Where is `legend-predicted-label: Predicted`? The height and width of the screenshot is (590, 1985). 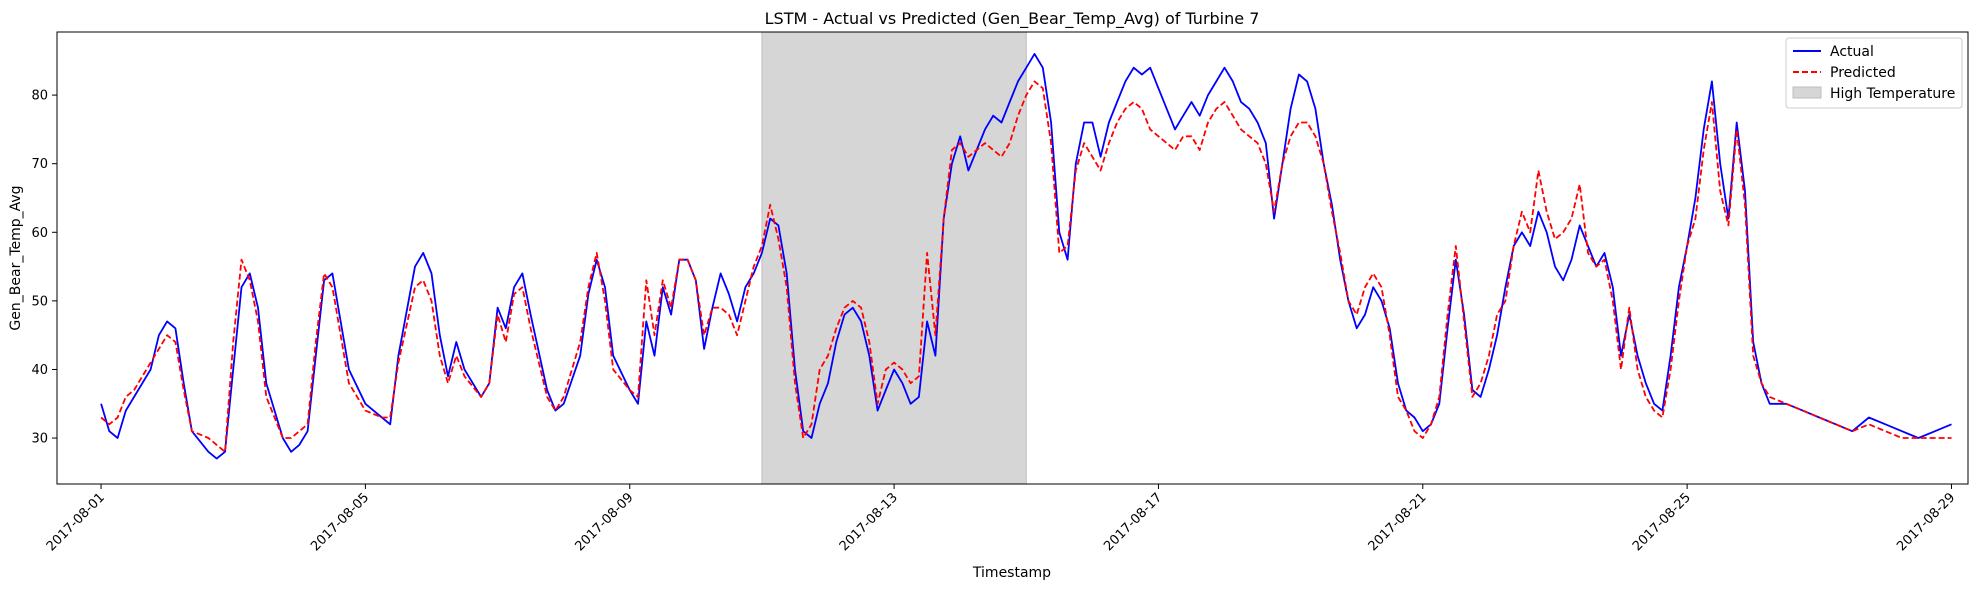
legend-predicted-label: Predicted is located at coordinates (1863, 73).